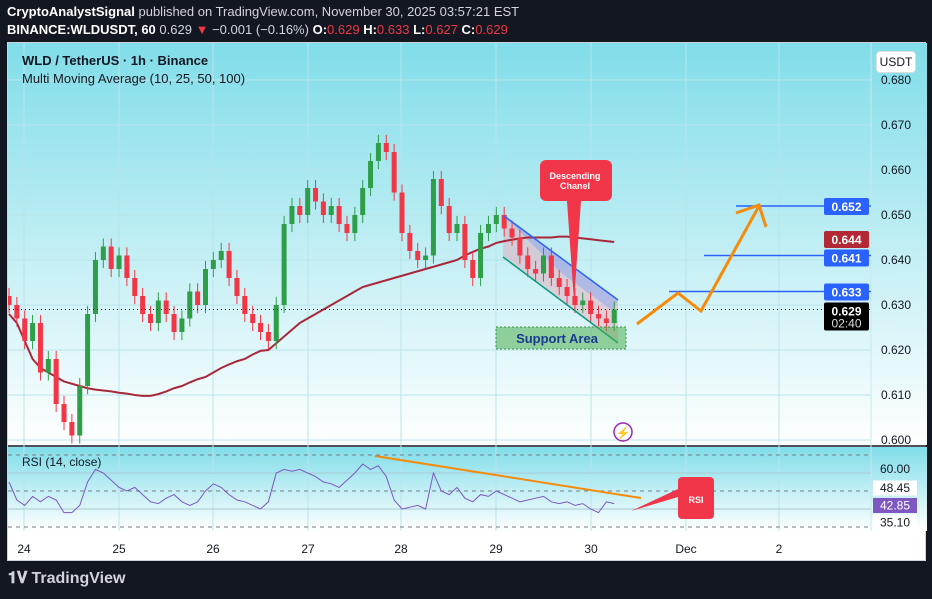 The image size is (932, 599). I want to click on chart-title: WLD / TetherUS · 1h · Binance, so click(115, 60).